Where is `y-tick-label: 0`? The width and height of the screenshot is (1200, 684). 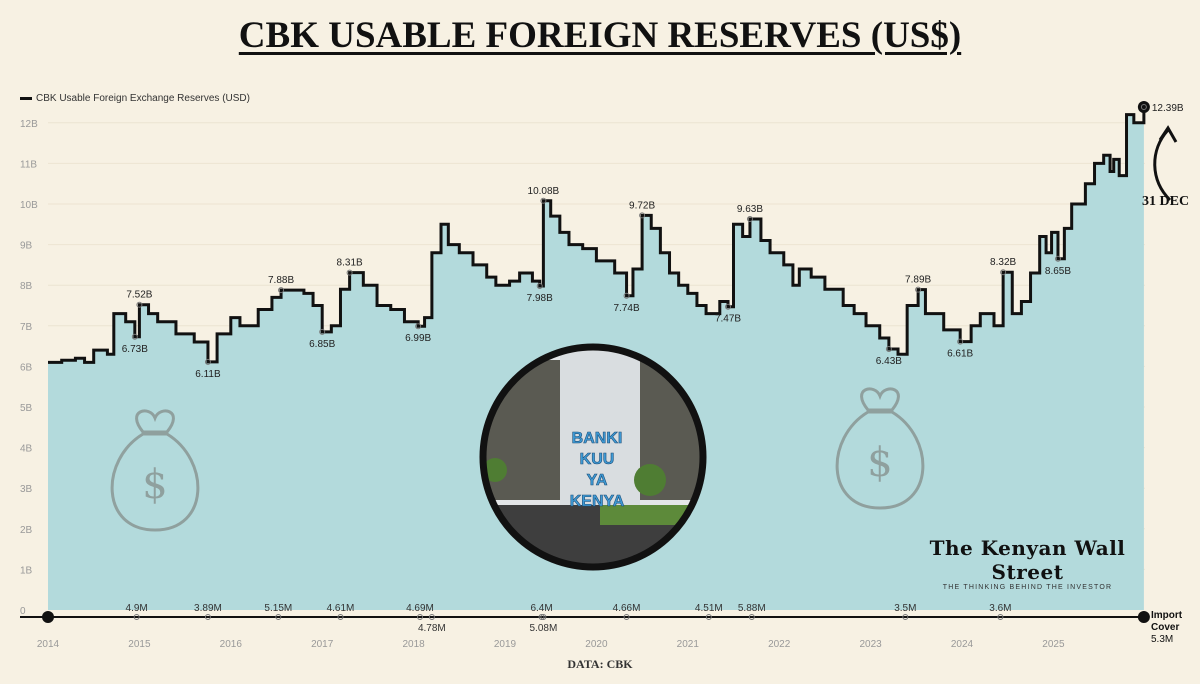 y-tick-label: 0 is located at coordinates (23, 611).